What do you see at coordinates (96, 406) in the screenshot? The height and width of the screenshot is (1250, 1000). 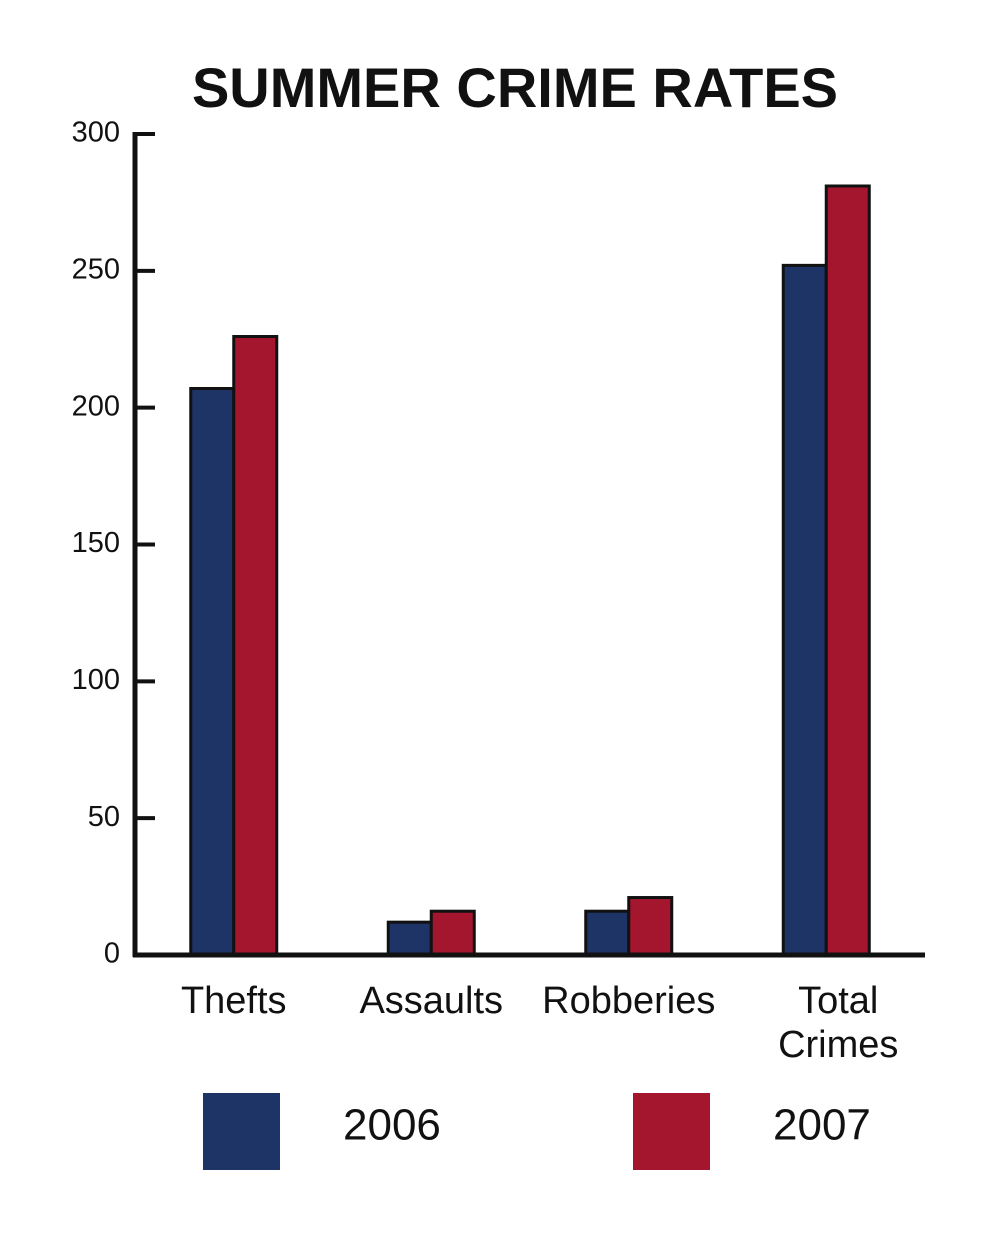 I see `y-tick-label: 200` at bounding box center [96, 406].